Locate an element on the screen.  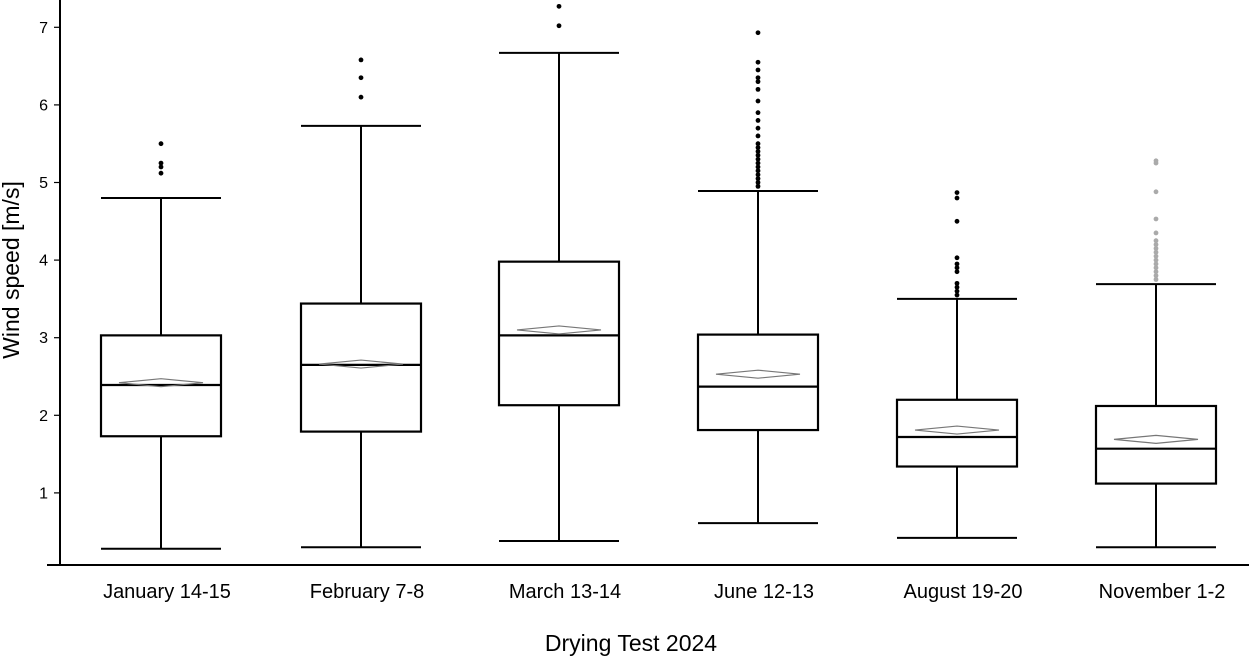
x-category-label: February 7-8 is located at coordinates (367, 592).